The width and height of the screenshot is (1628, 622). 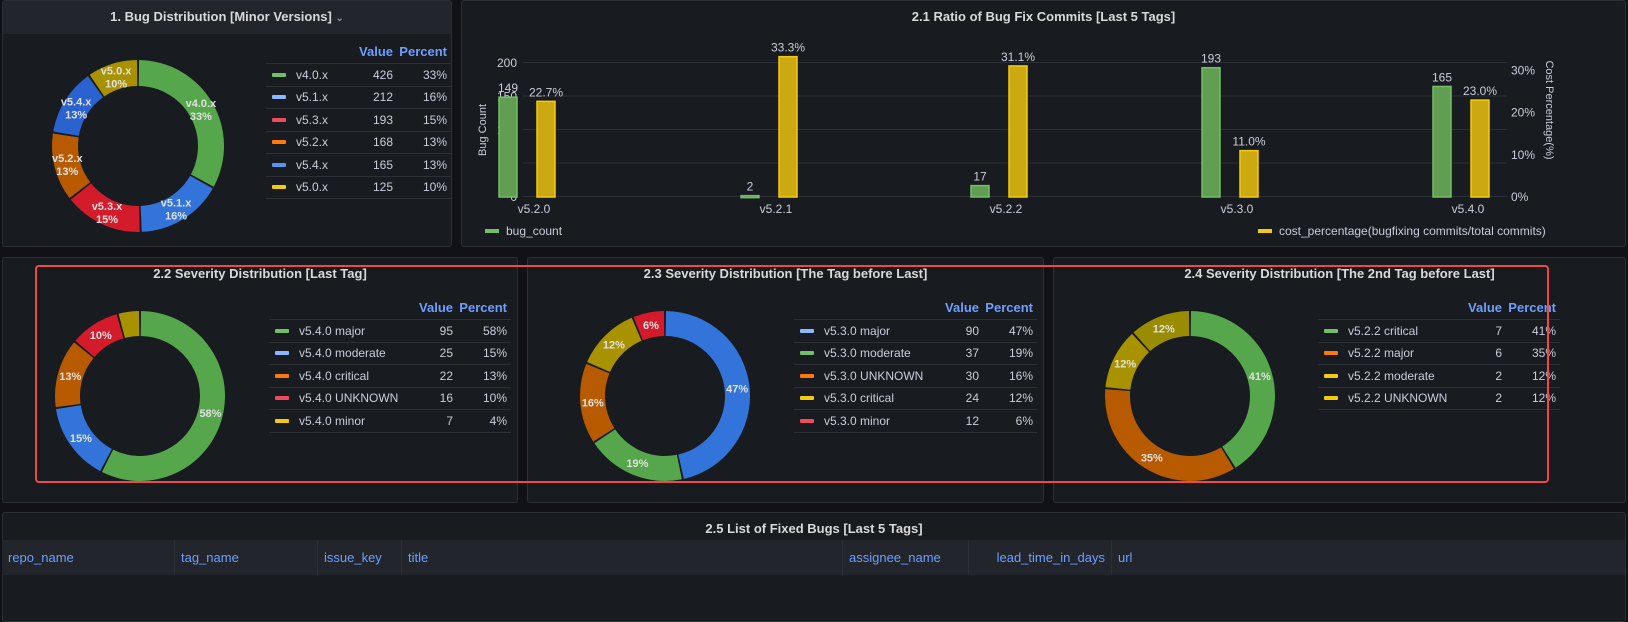 I want to click on legend-row: v5.4.x 165 13%, so click(x=358, y=165).